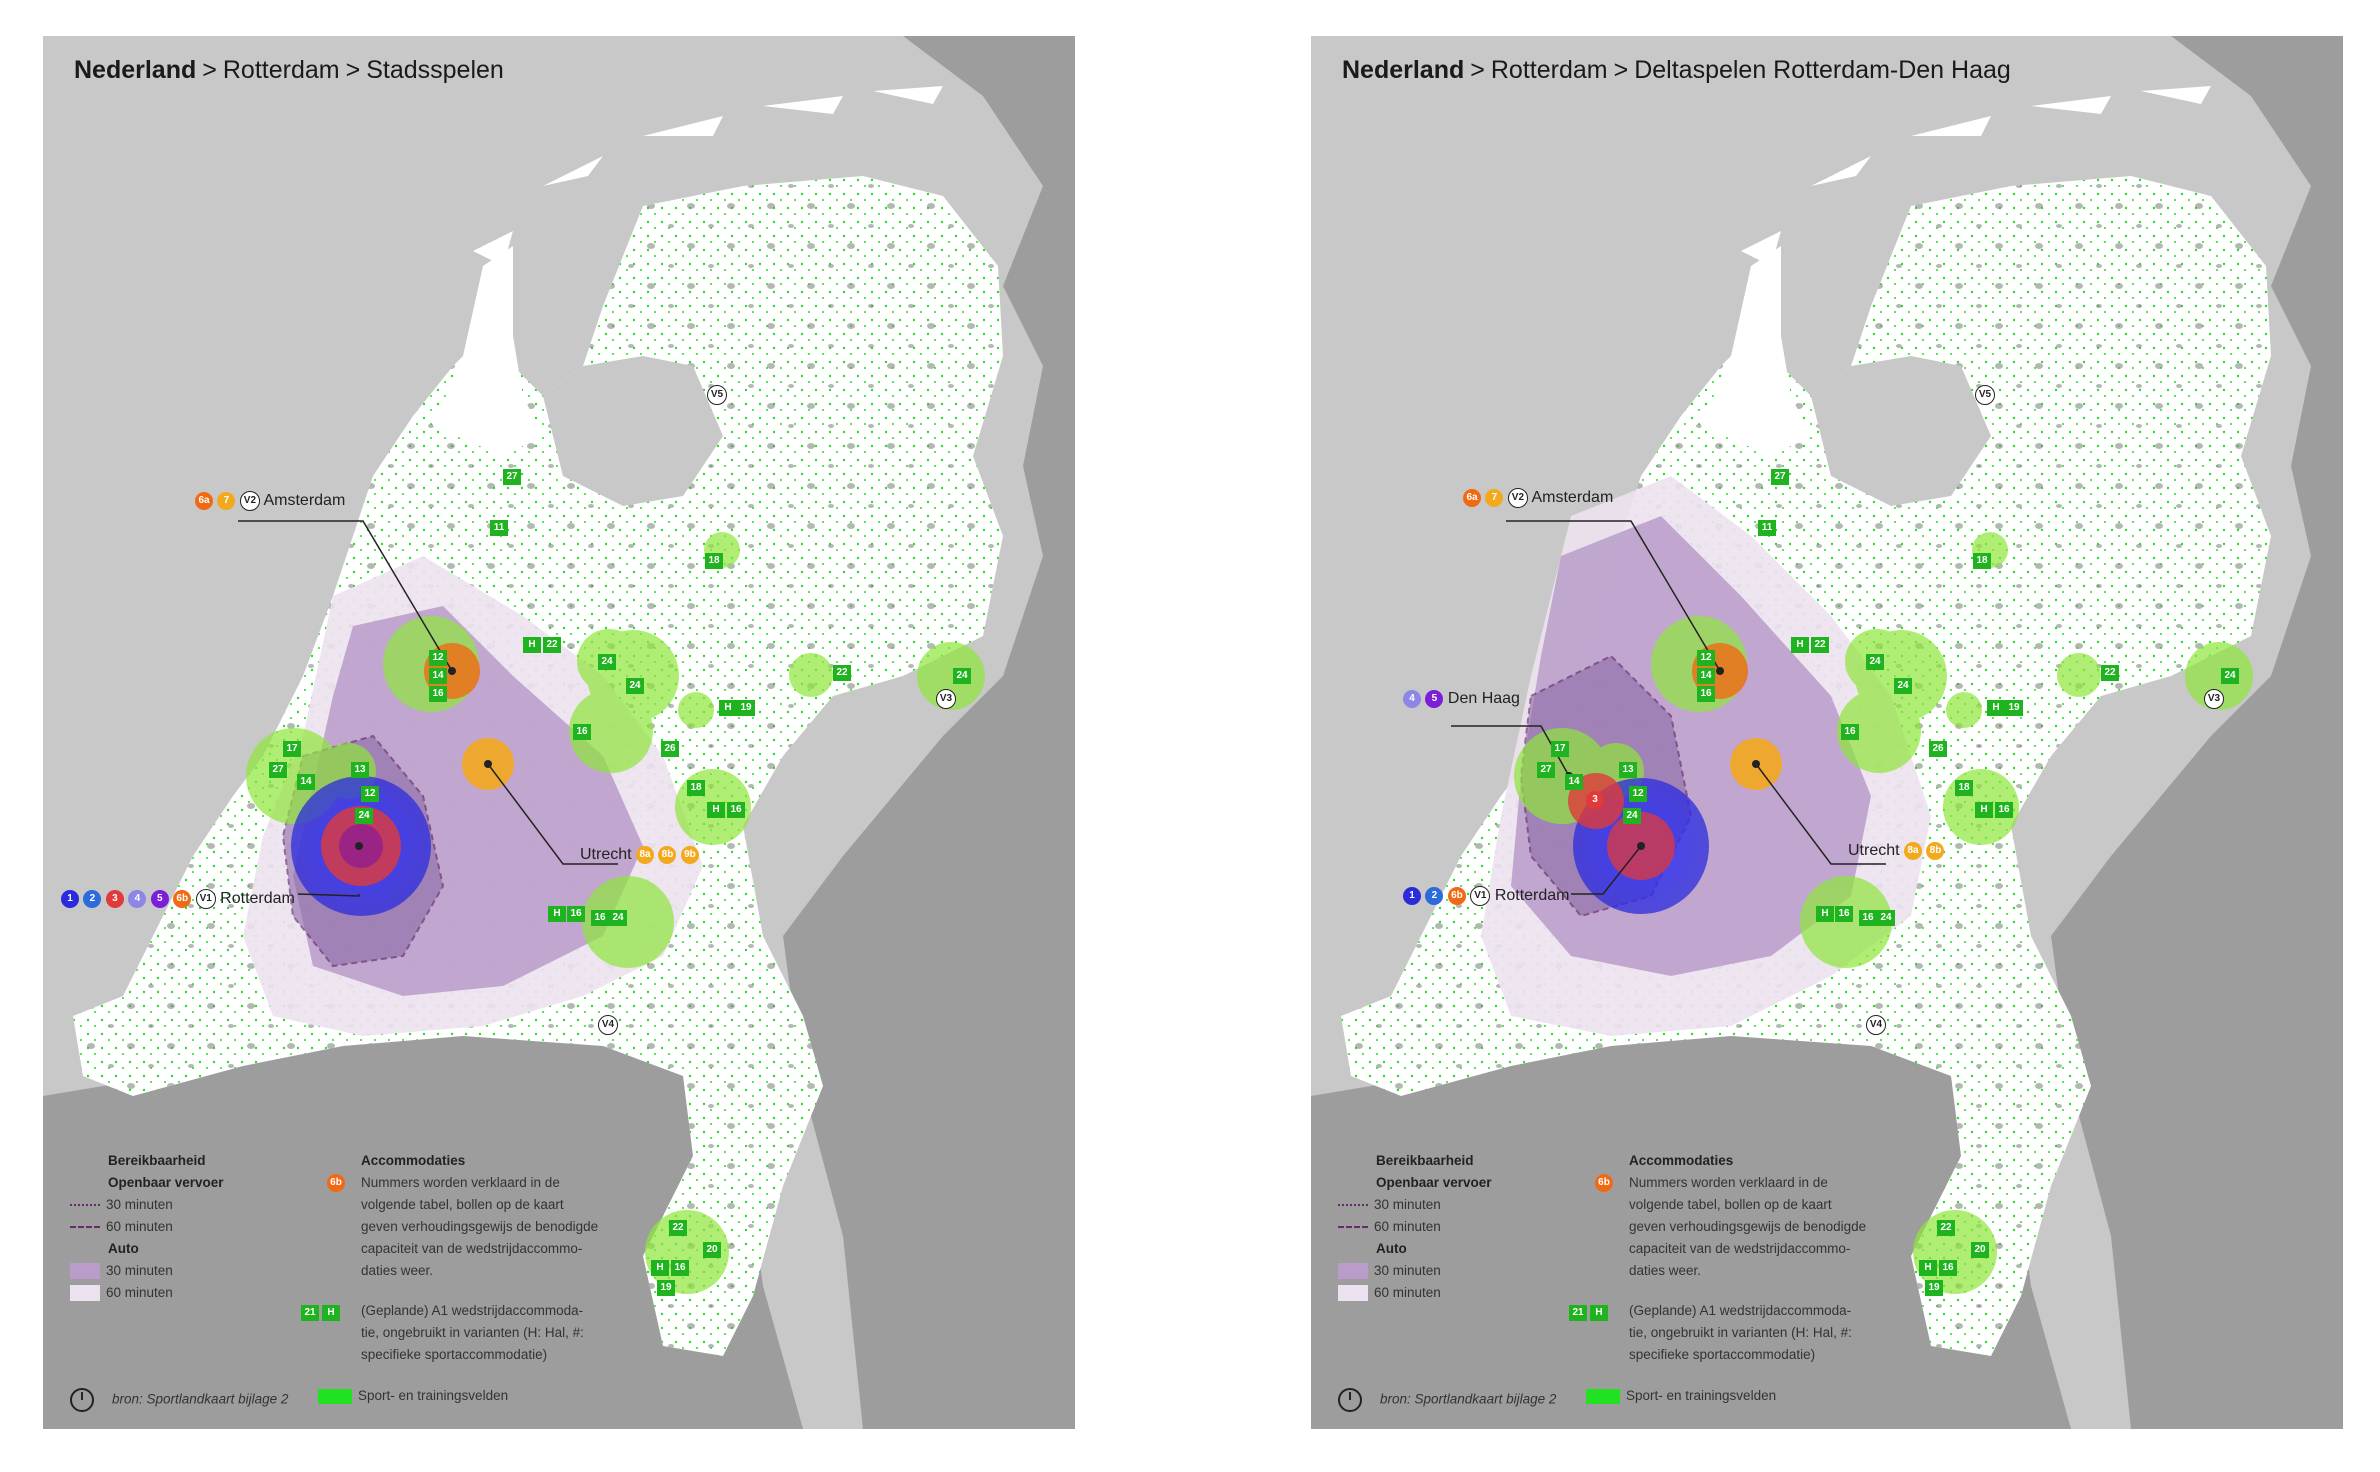 The height and width of the screenshot is (1472, 2380). I want to click on venue-square: 14, so click(306, 782).